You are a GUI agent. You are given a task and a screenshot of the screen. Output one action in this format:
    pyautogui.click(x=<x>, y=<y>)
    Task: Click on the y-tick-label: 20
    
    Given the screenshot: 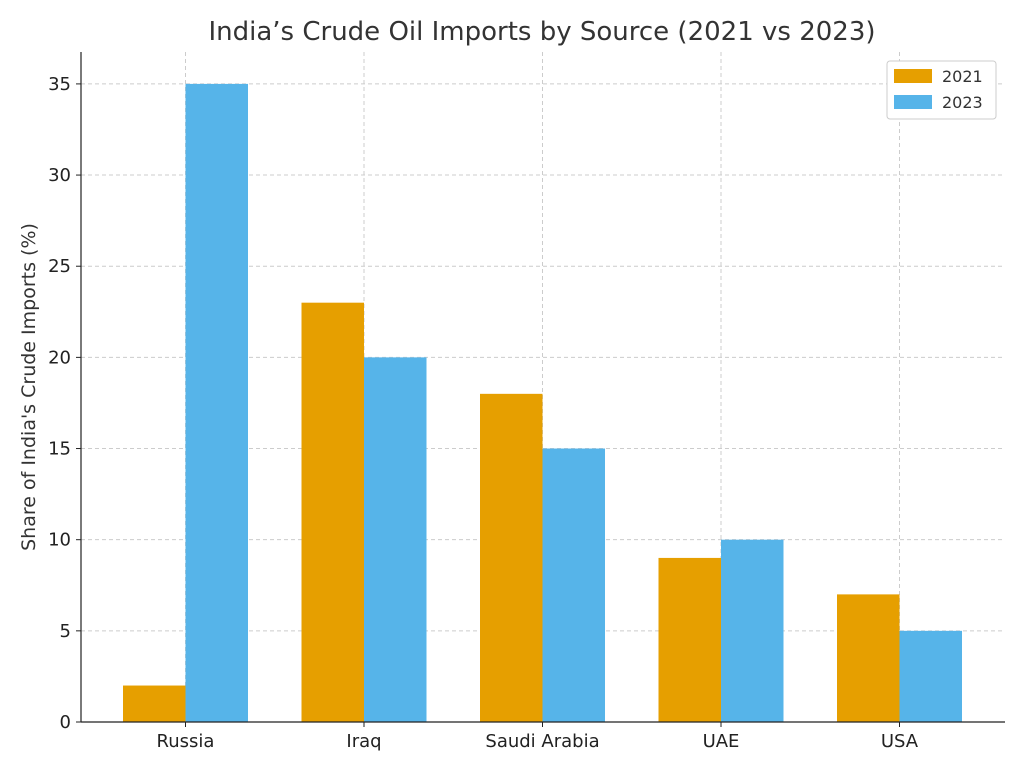 What is the action you would take?
    pyautogui.click(x=59, y=357)
    